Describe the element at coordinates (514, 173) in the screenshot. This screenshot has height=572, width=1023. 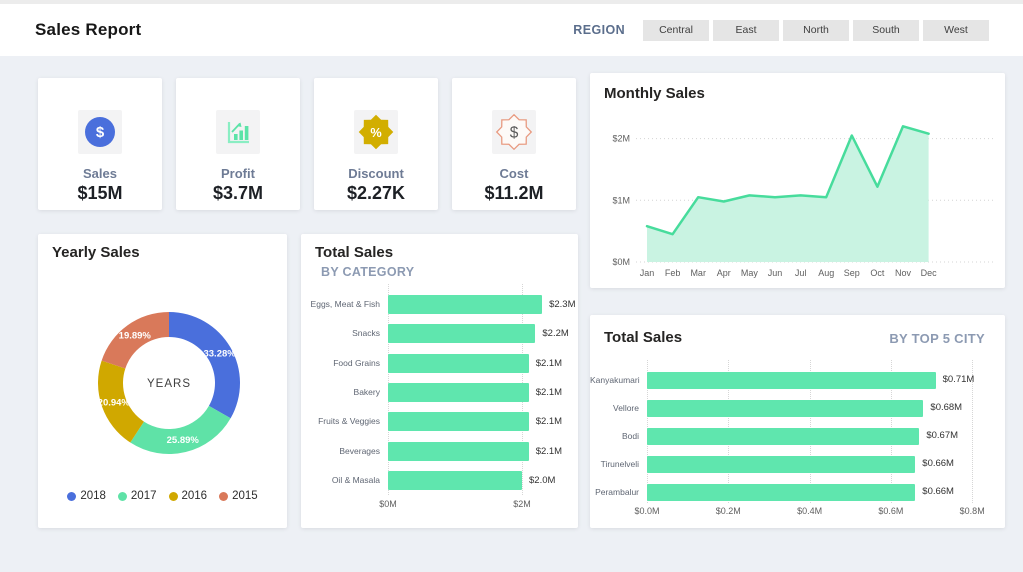
I see `kpi-label-cost: Cost` at that location.